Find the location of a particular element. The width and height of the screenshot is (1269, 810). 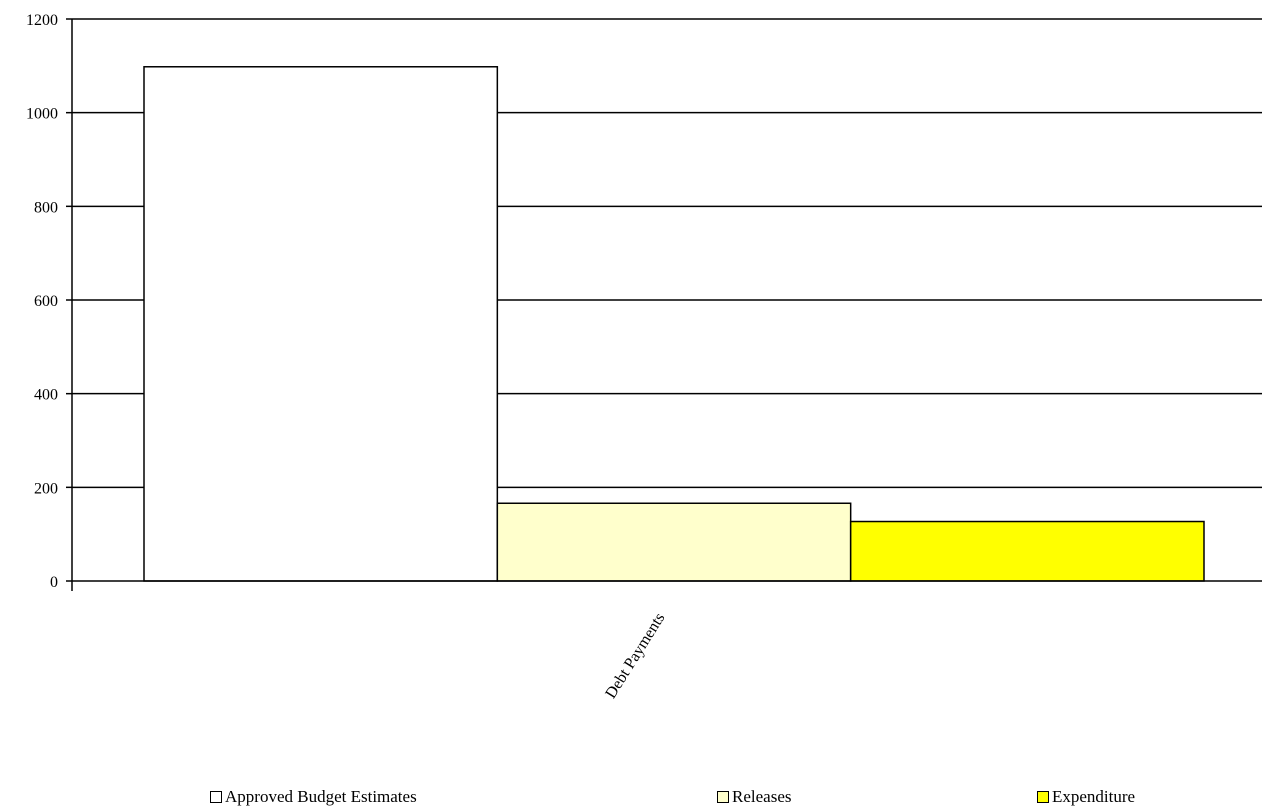

legend-item-approved-budget-estimates: Approved Budget Estimates is located at coordinates (313, 797).